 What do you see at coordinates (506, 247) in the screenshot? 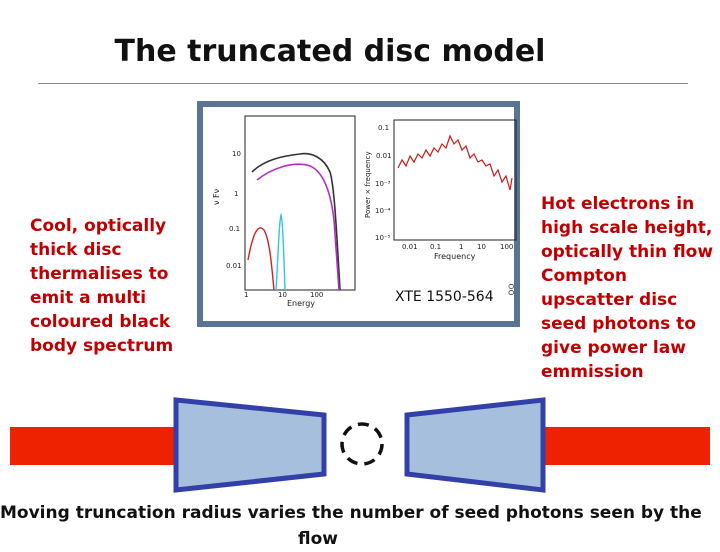
I see `pds-xtick: 100` at bounding box center [506, 247].